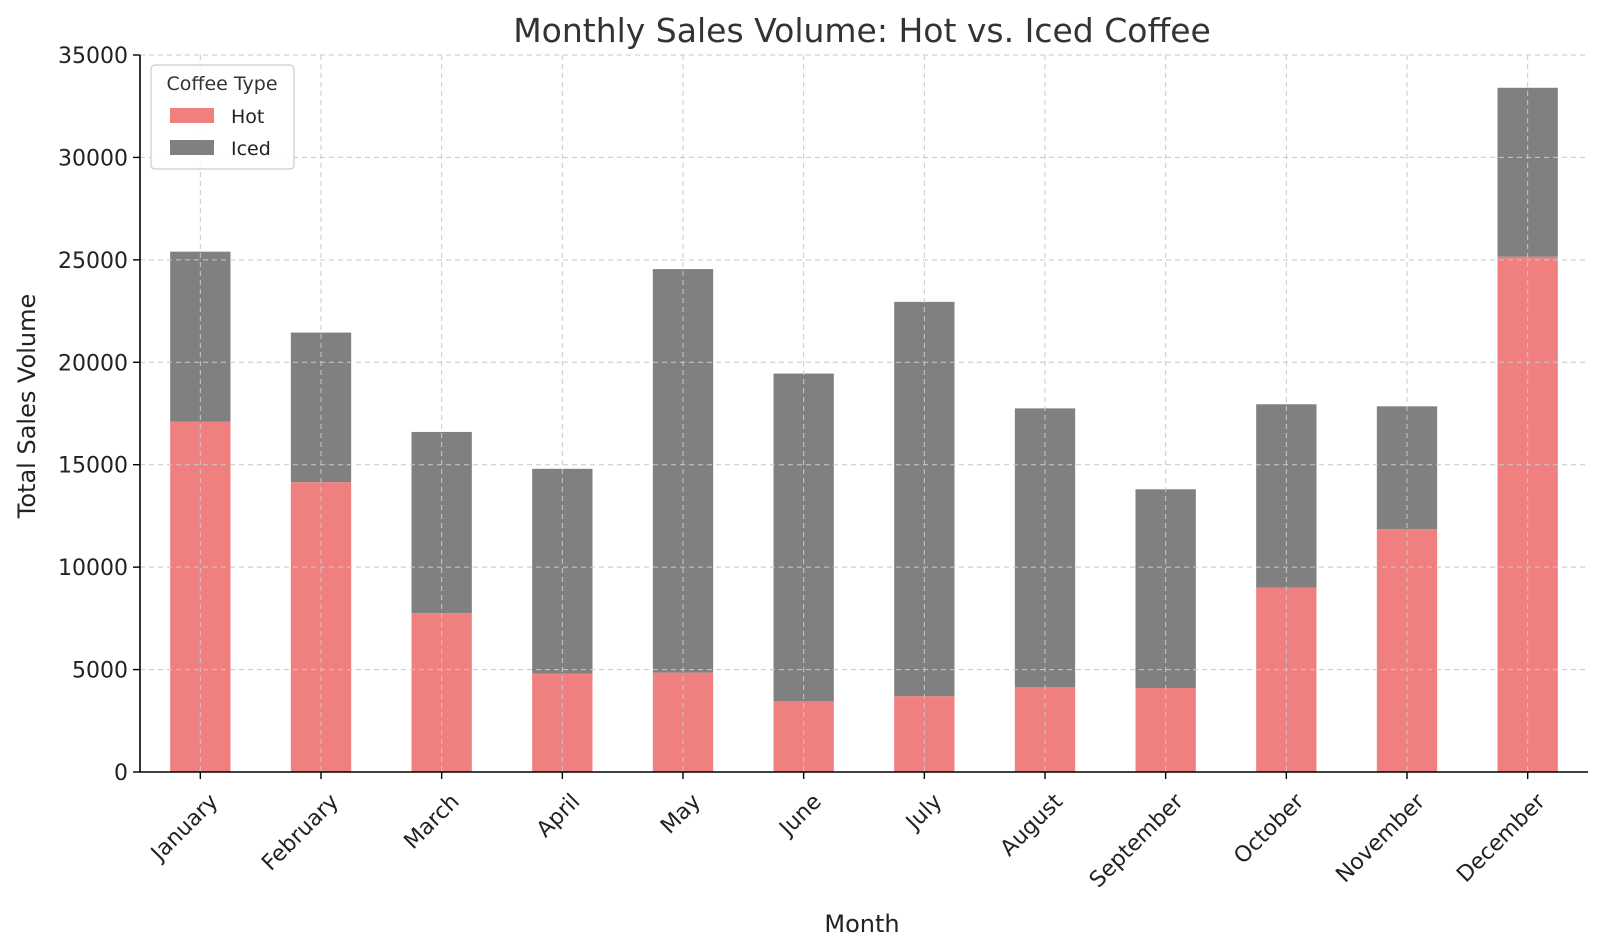  What do you see at coordinates (923, 812) in the screenshot?
I see `x-tick-label: July` at bounding box center [923, 812].